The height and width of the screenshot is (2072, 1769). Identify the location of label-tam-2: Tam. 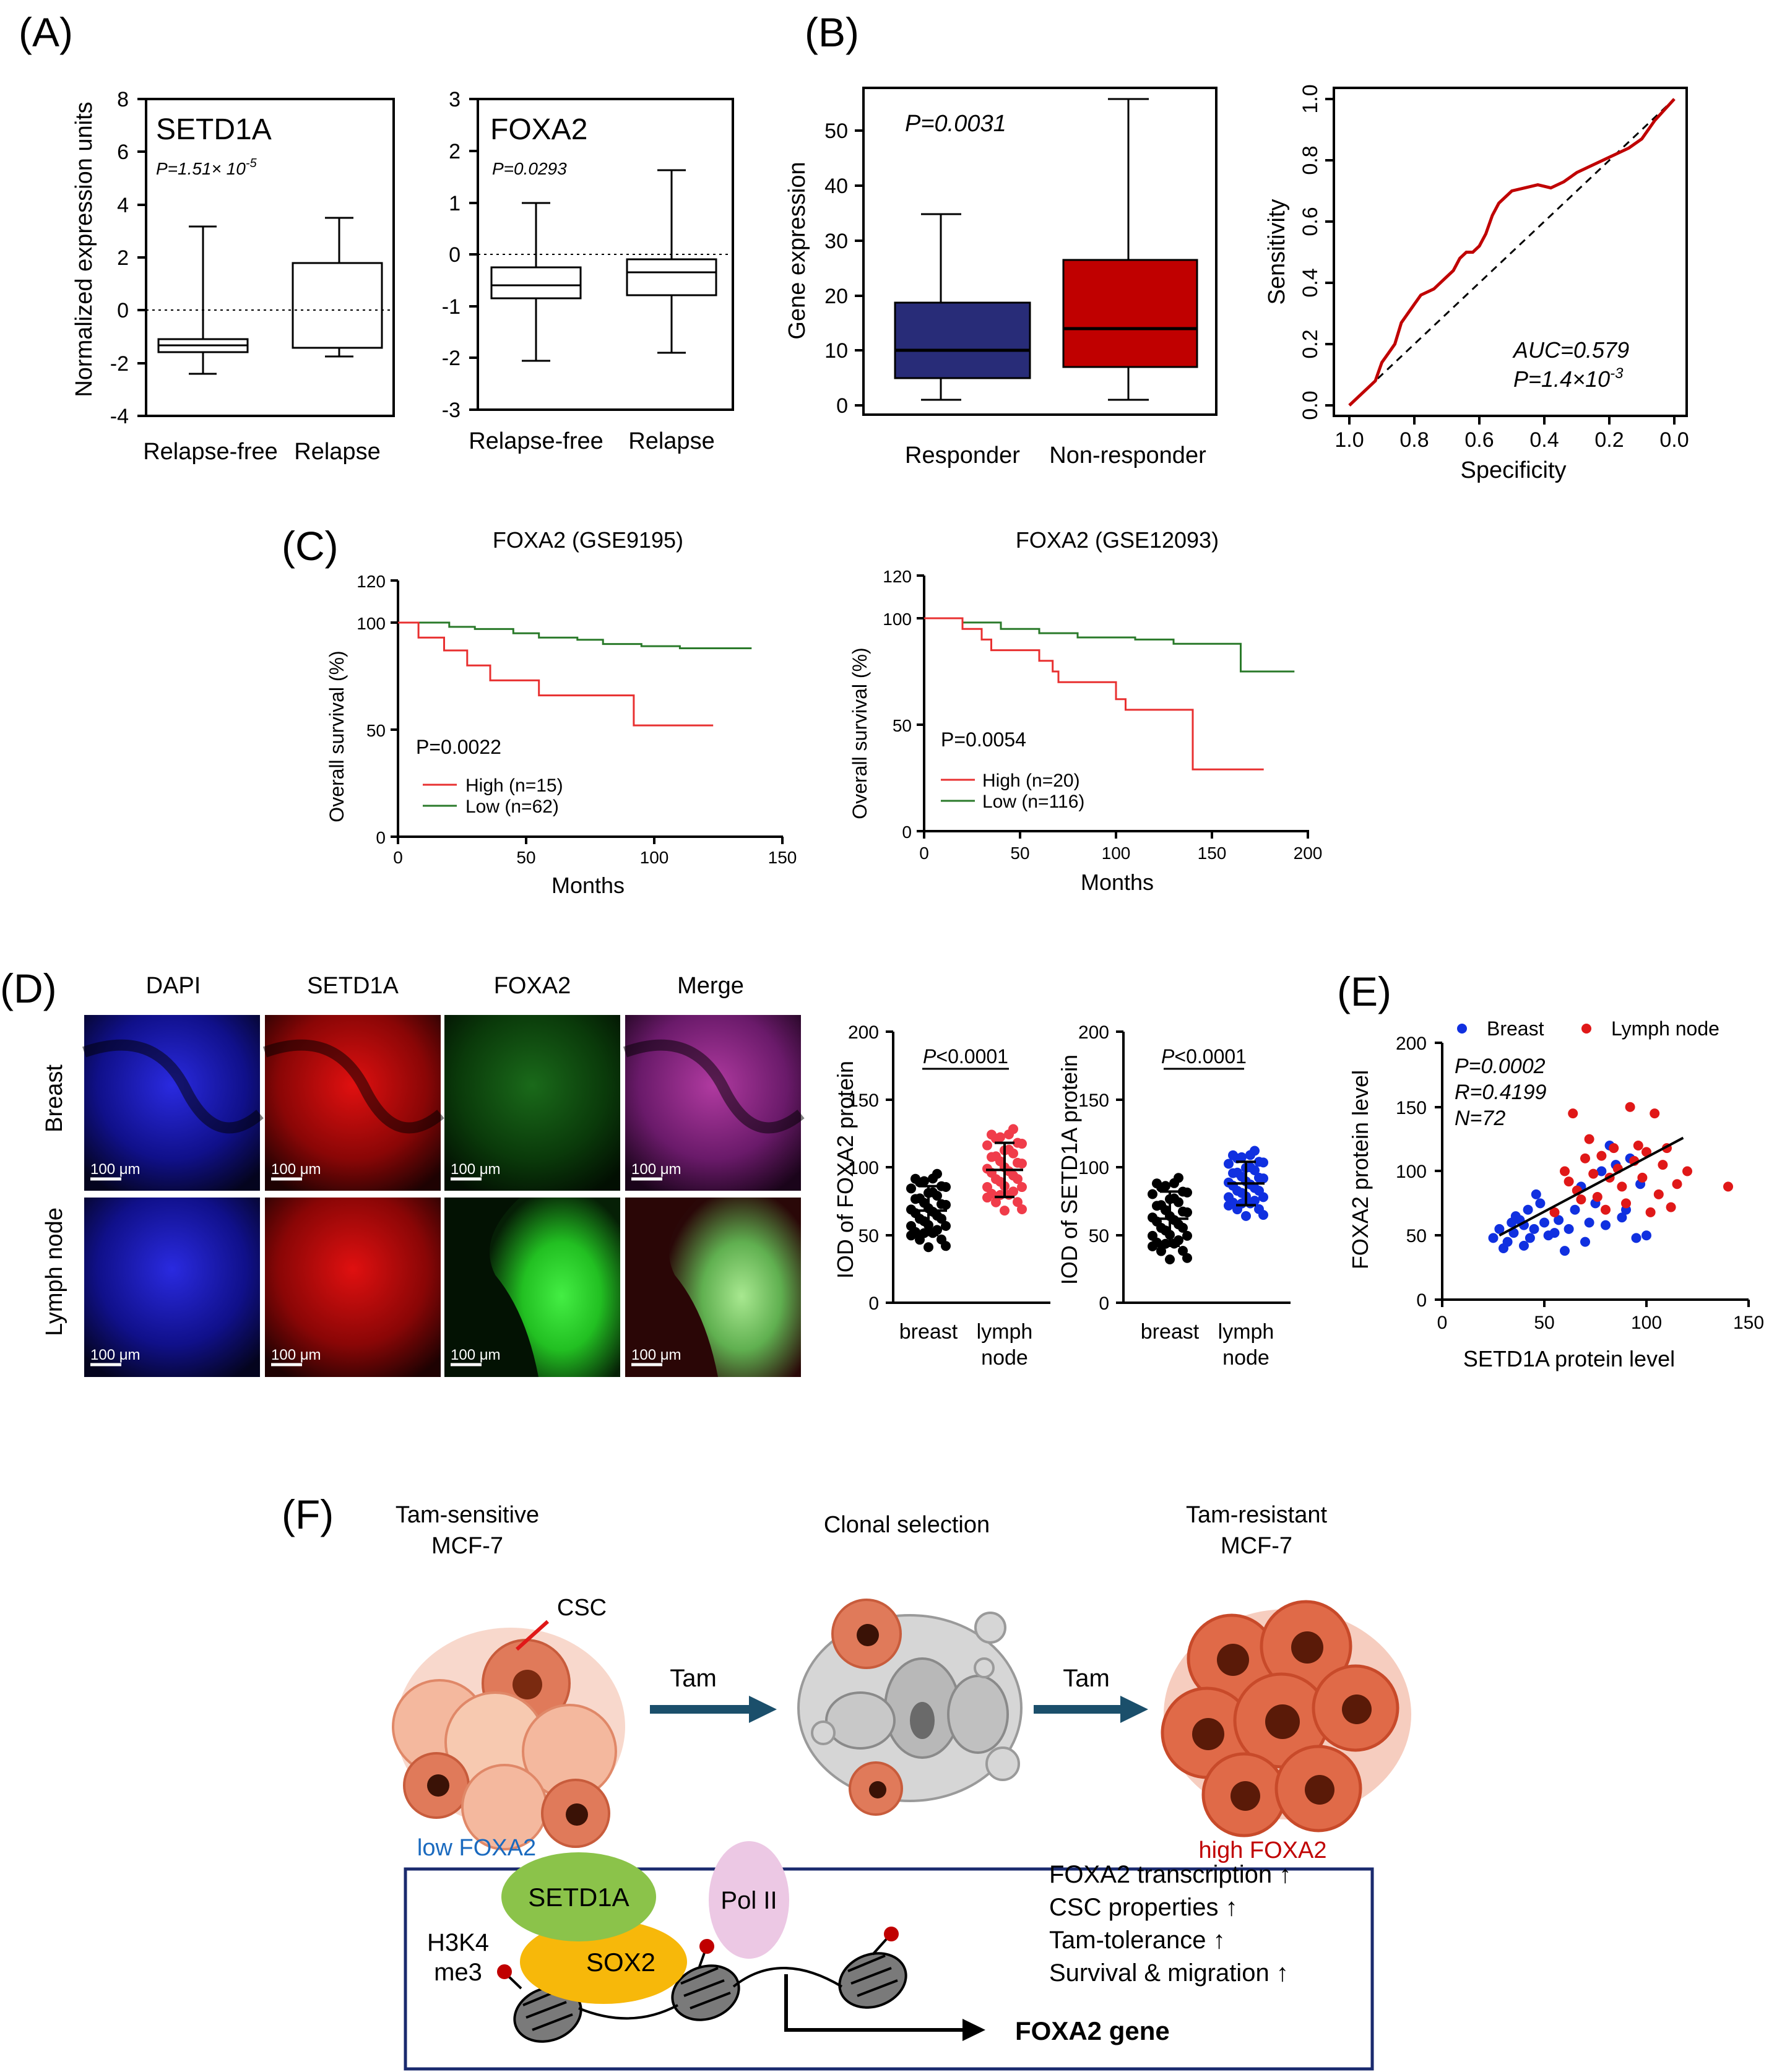
(1086, 1678).